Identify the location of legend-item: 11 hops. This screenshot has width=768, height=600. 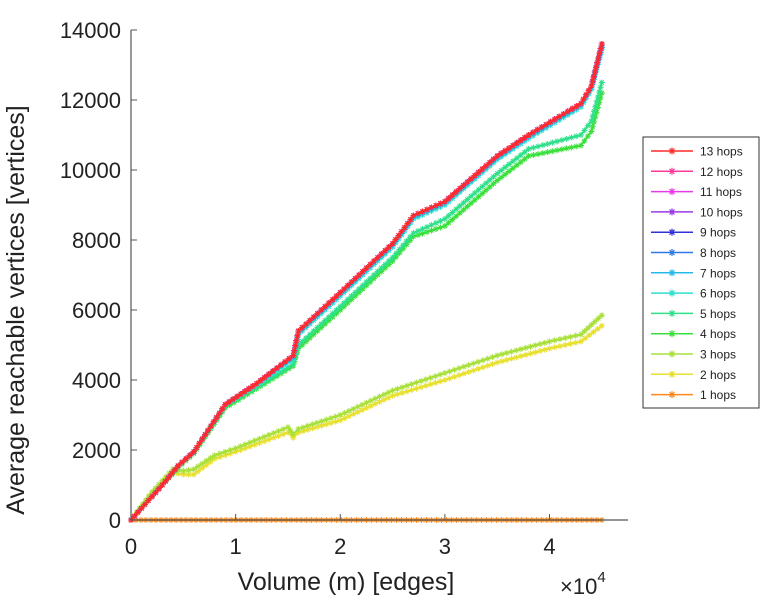
(696, 192).